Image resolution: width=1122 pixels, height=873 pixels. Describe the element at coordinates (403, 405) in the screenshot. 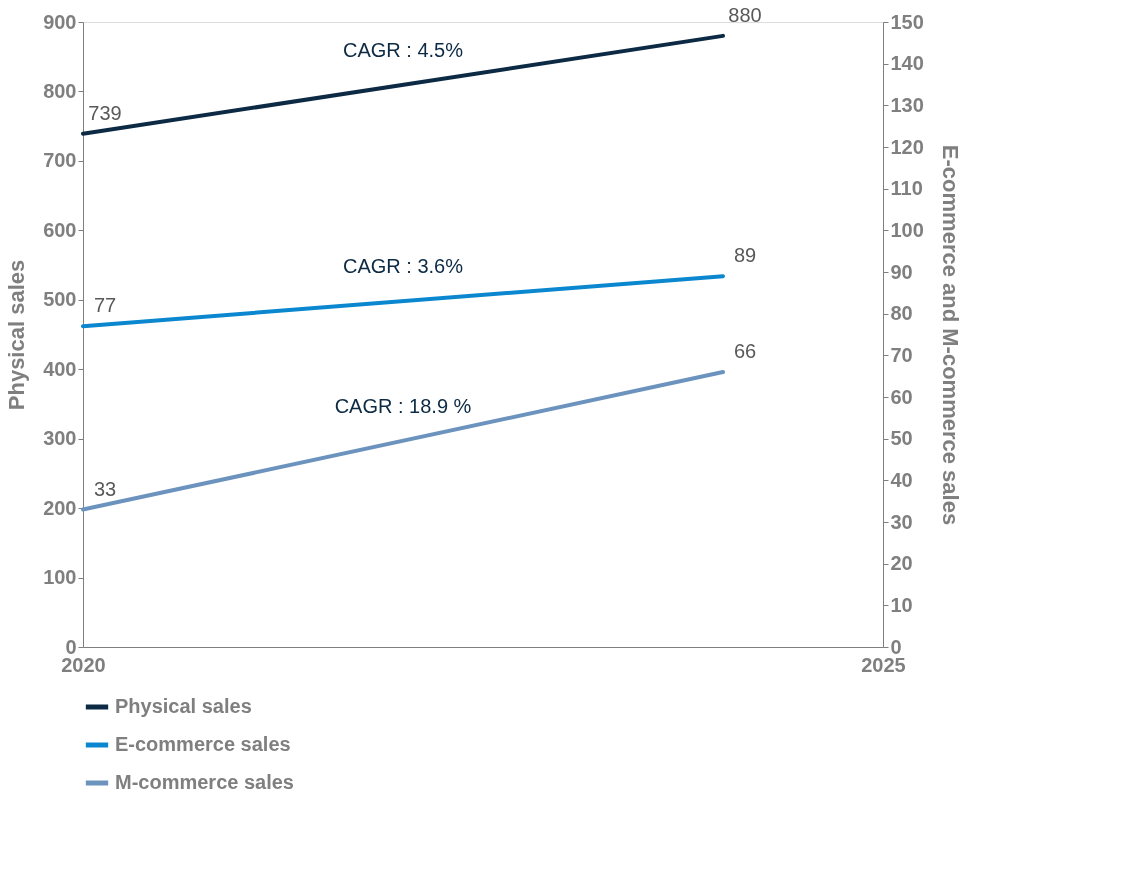

I see `annotation: CAGR : 18.9 %` at that location.